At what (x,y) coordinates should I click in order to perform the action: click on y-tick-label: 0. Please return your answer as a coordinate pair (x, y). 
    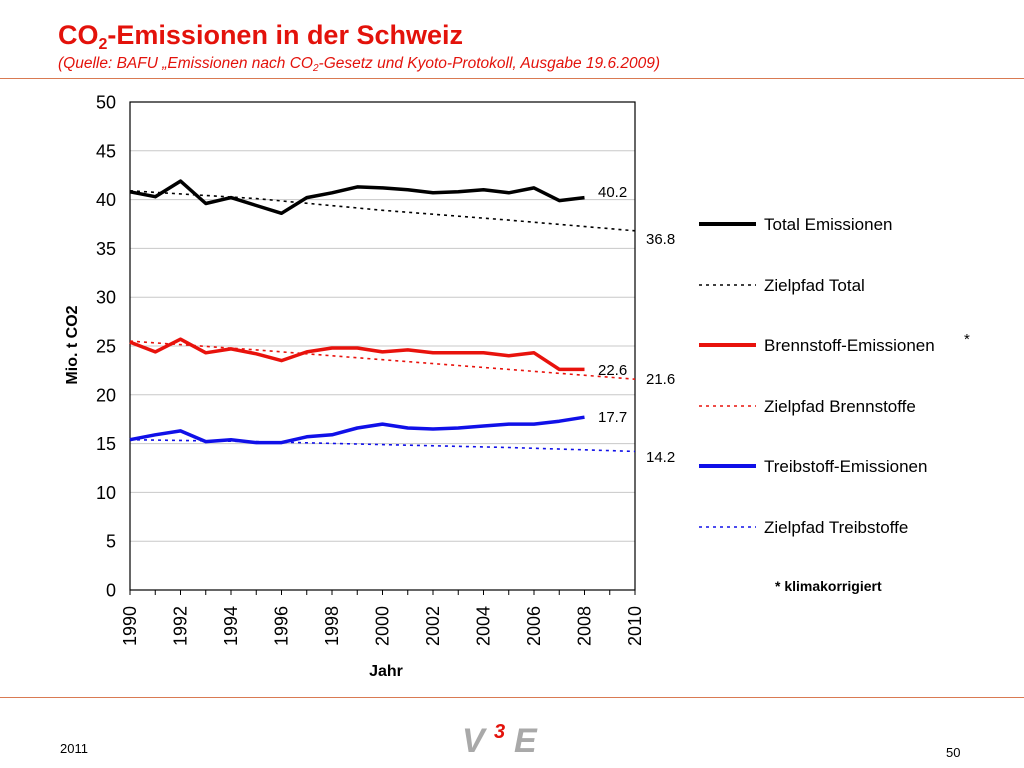
    Looking at the image, I should click on (111, 591).